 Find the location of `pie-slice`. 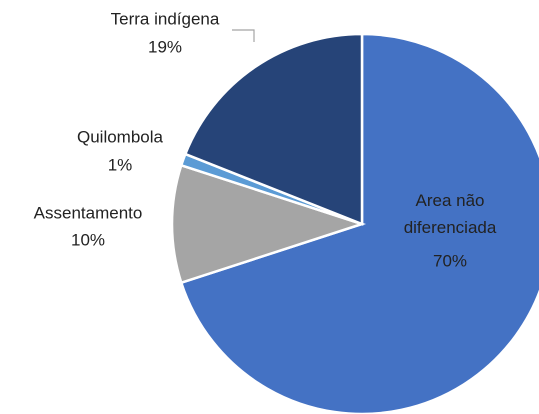

pie-slice is located at coordinates (268, 224).